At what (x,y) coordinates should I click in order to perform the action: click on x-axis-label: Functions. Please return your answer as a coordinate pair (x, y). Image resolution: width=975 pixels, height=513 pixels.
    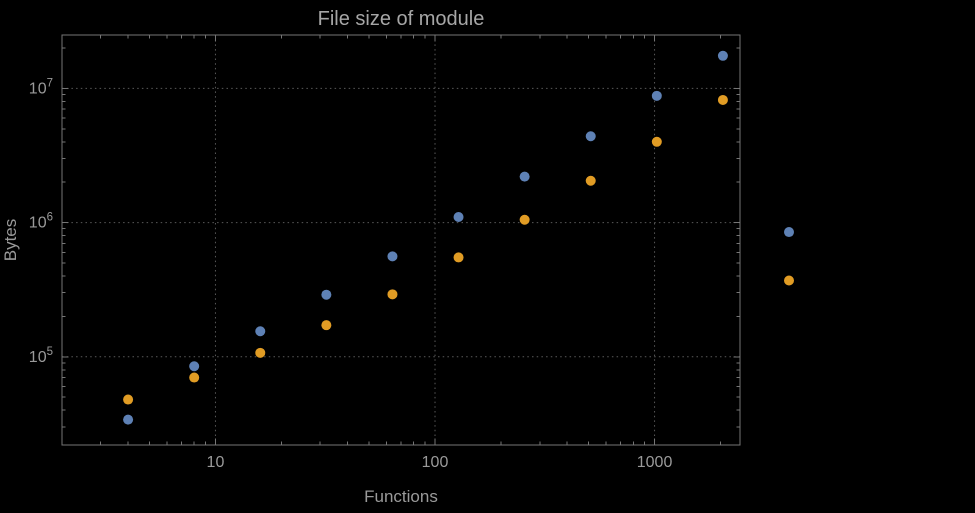
    Looking at the image, I should click on (401, 496).